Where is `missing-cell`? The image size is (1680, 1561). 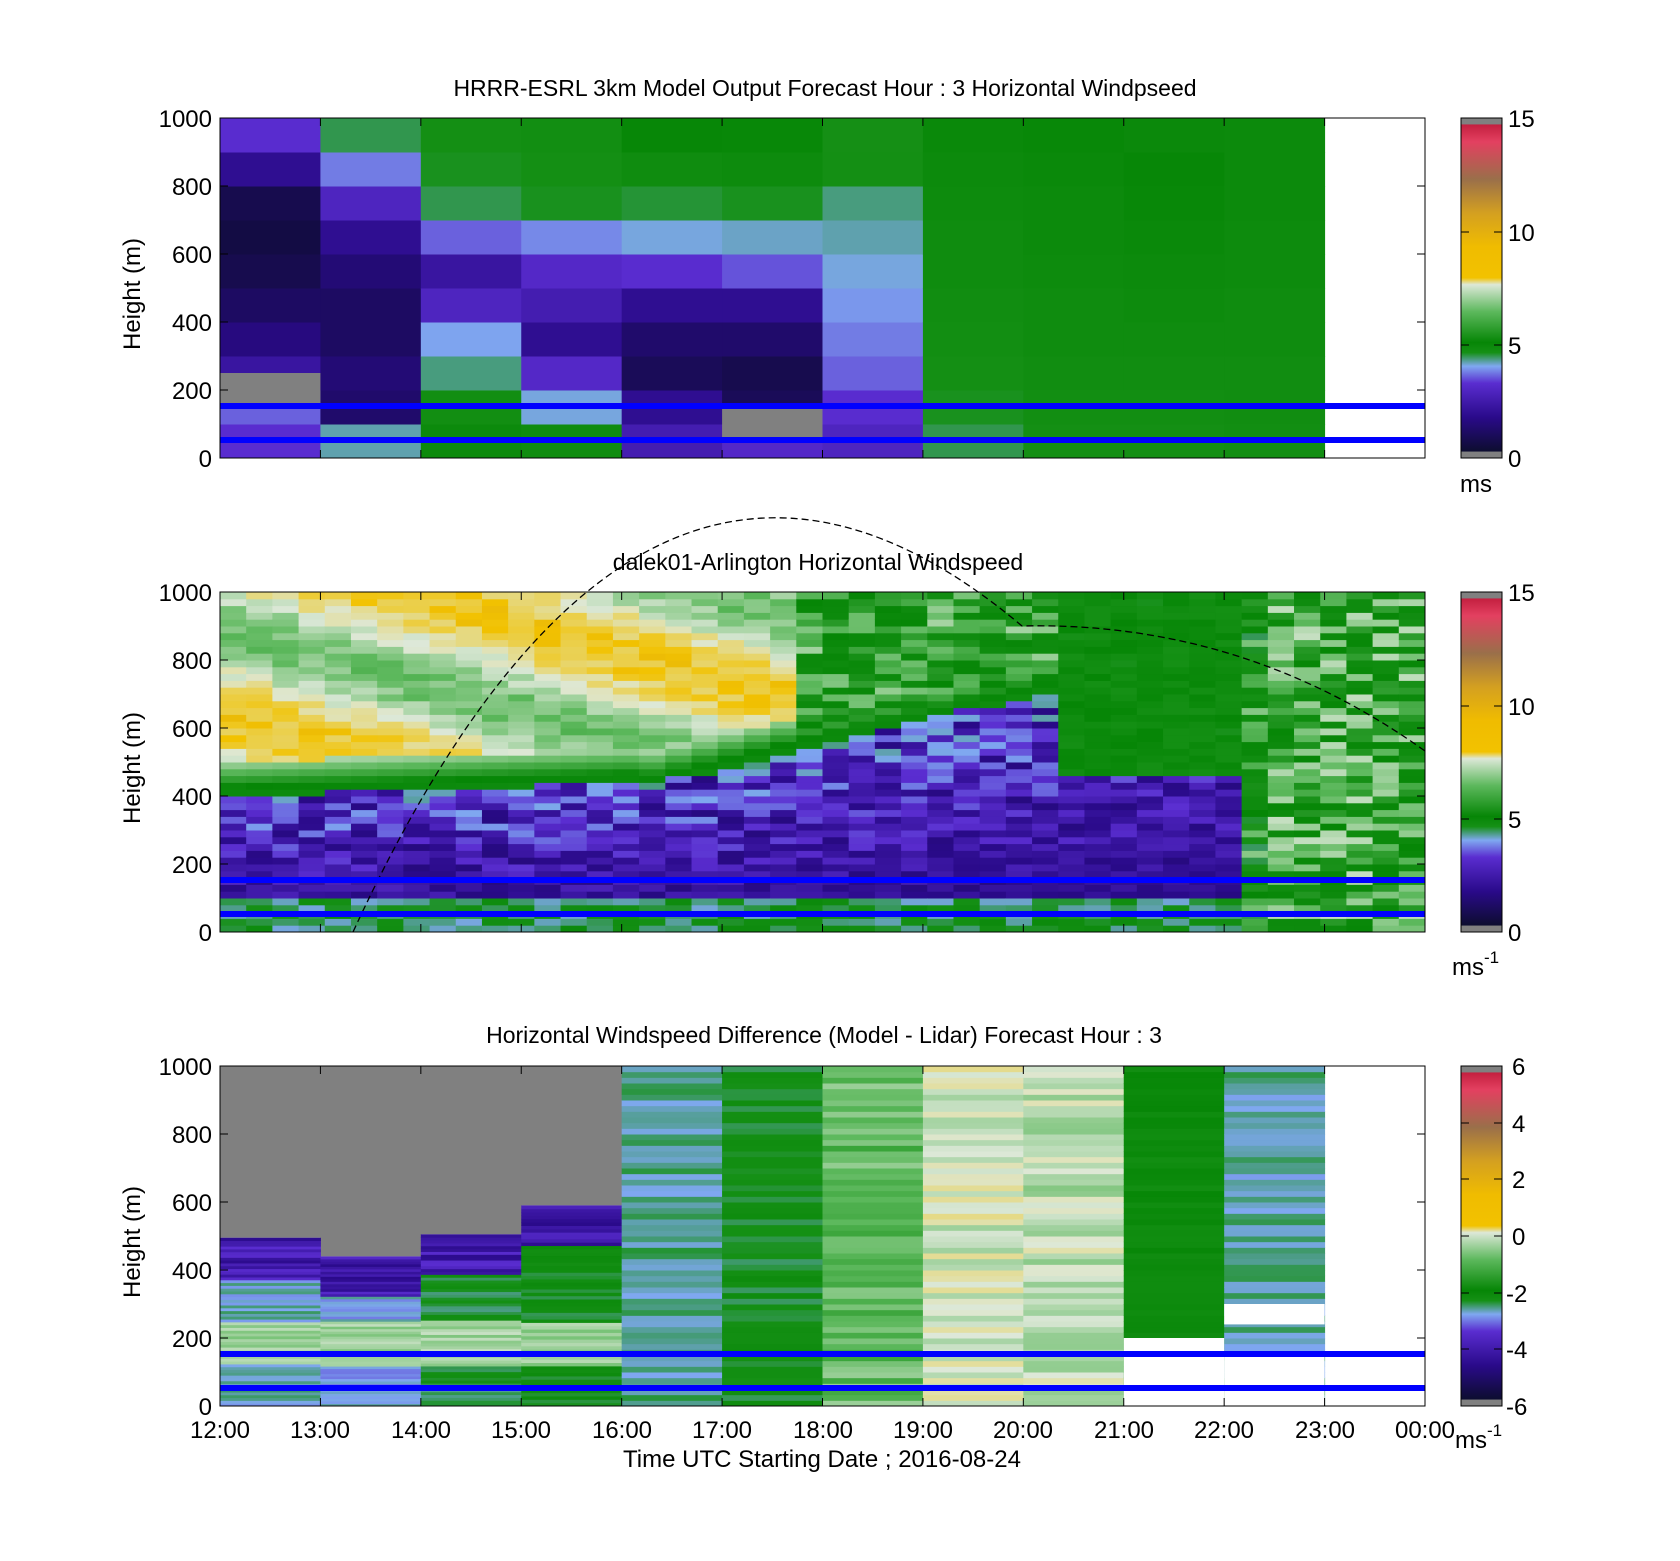 missing-cell is located at coordinates (572, 1136).